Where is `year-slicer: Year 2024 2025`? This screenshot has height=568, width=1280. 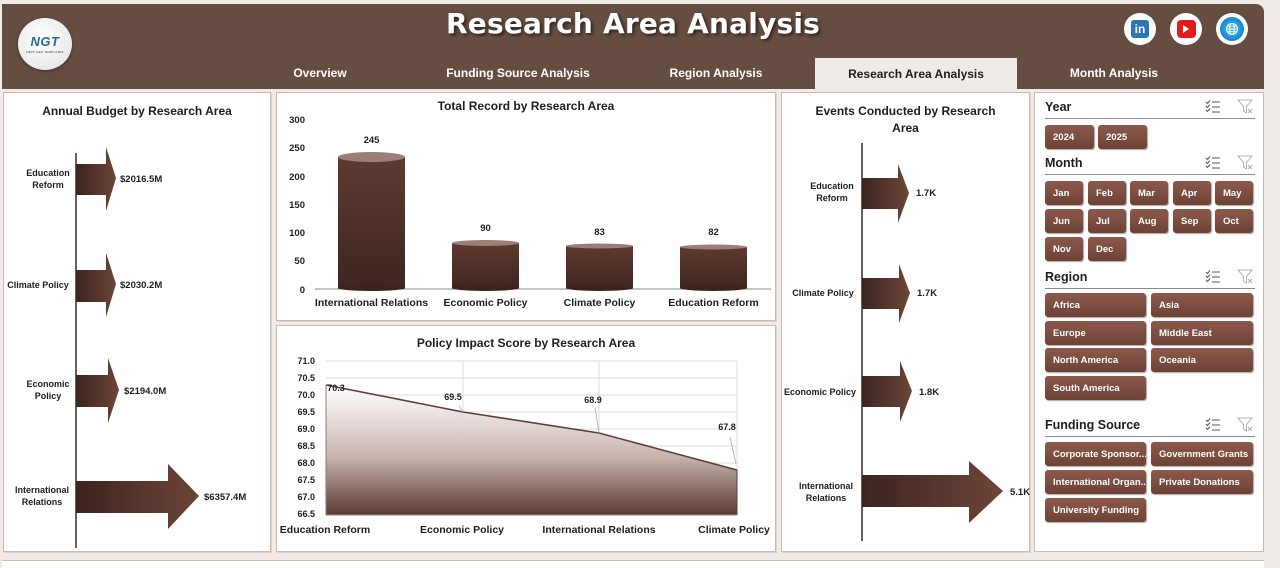
year-slicer: Year 2024 2025 is located at coordinates (1150, 123).